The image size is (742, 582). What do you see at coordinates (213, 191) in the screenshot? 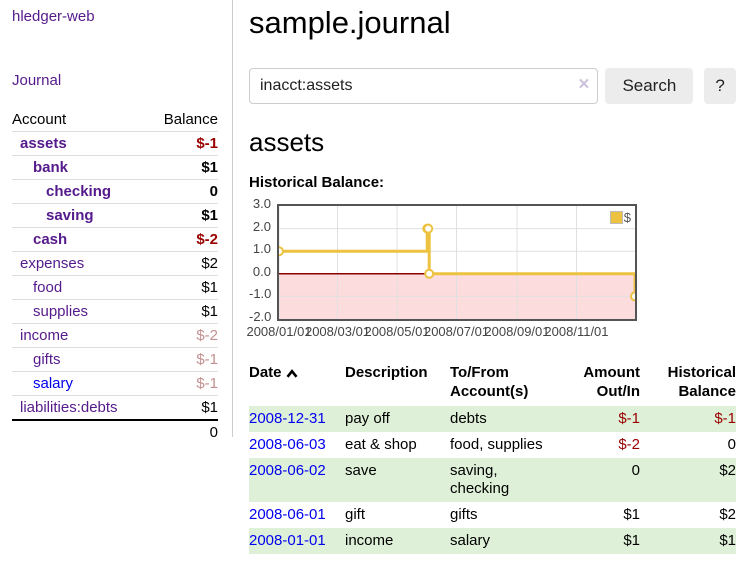
I see `account-balance: 0` at bounding box center [213, 191].